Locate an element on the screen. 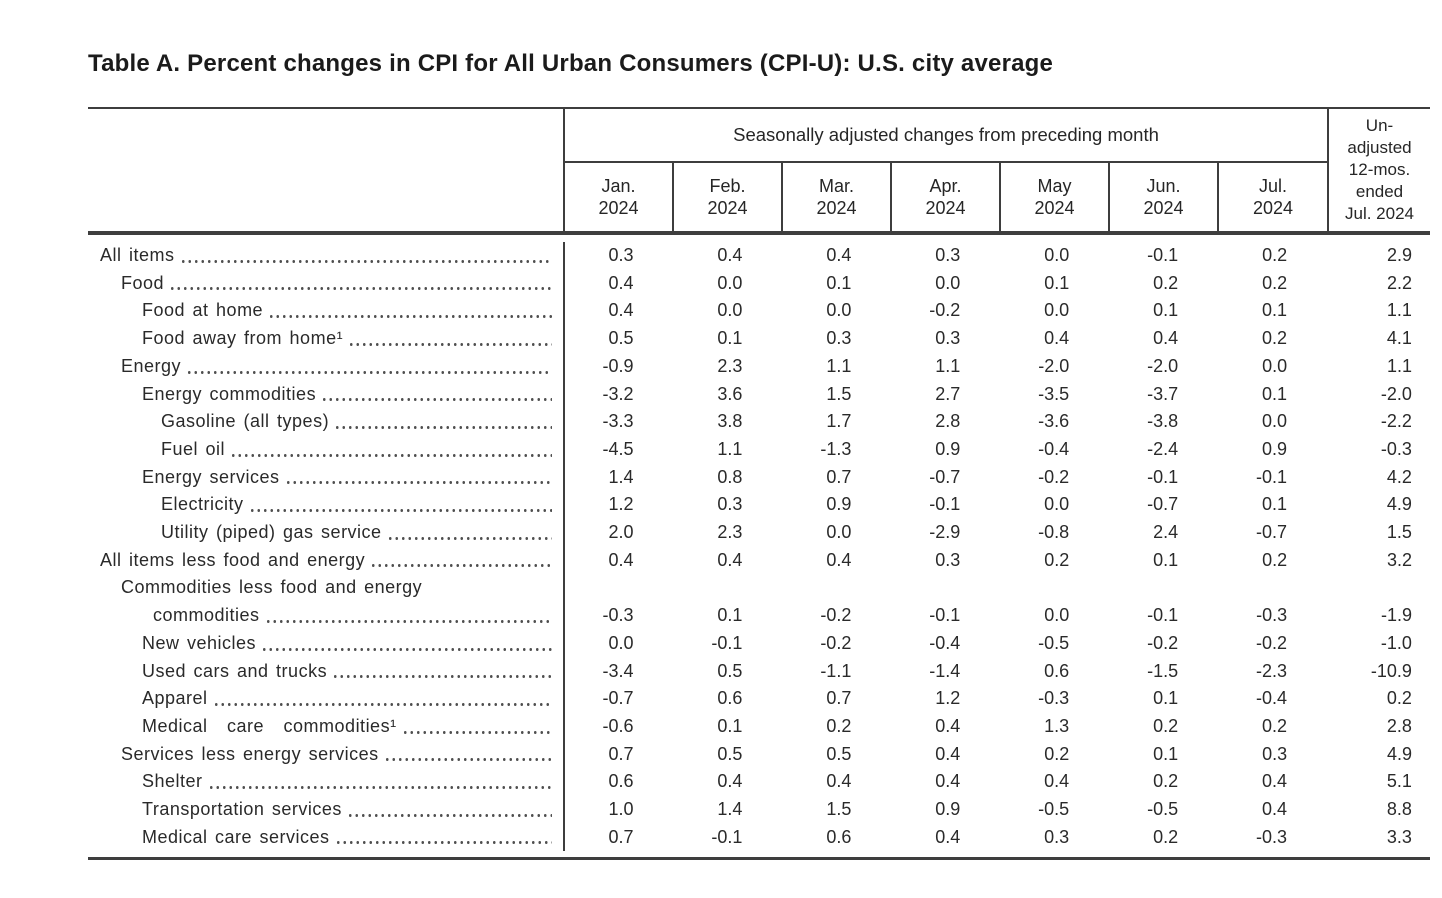 The image size is (1442, 898). value-cell-12mo: 0.2 is located at coordinates (1399, 698).